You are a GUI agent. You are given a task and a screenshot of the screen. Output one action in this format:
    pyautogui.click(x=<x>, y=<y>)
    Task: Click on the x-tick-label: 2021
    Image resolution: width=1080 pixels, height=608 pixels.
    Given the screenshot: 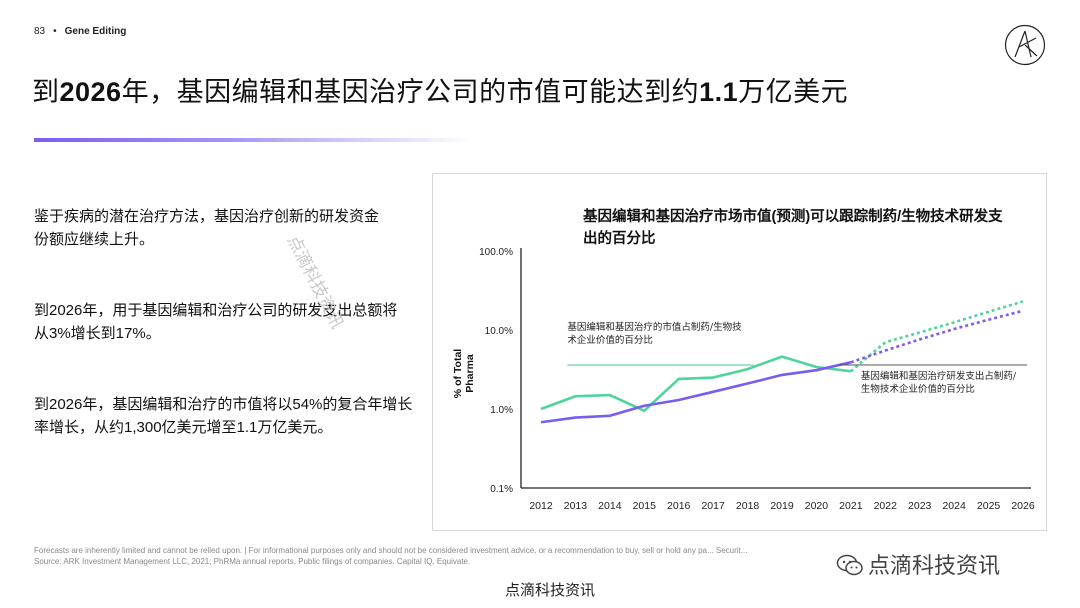 What is the action you would take?
    pyautogui.click(x=851, y=506)
    